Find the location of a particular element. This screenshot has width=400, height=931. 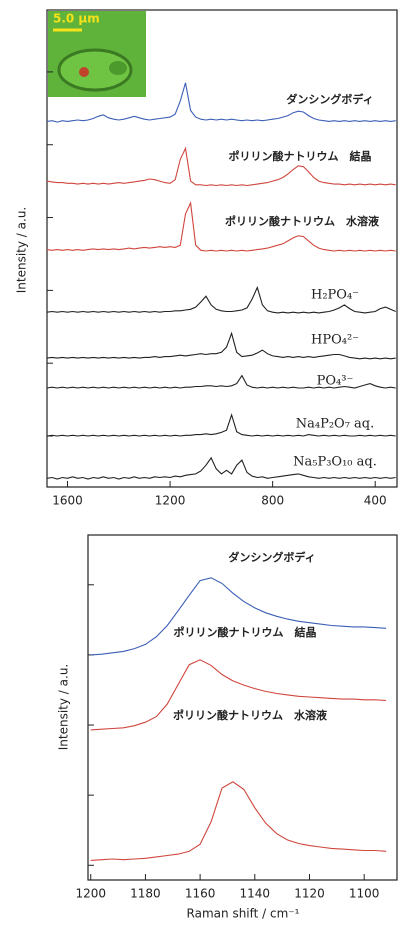

x-tick-label: 1600 is located at coordinates (67, 501).